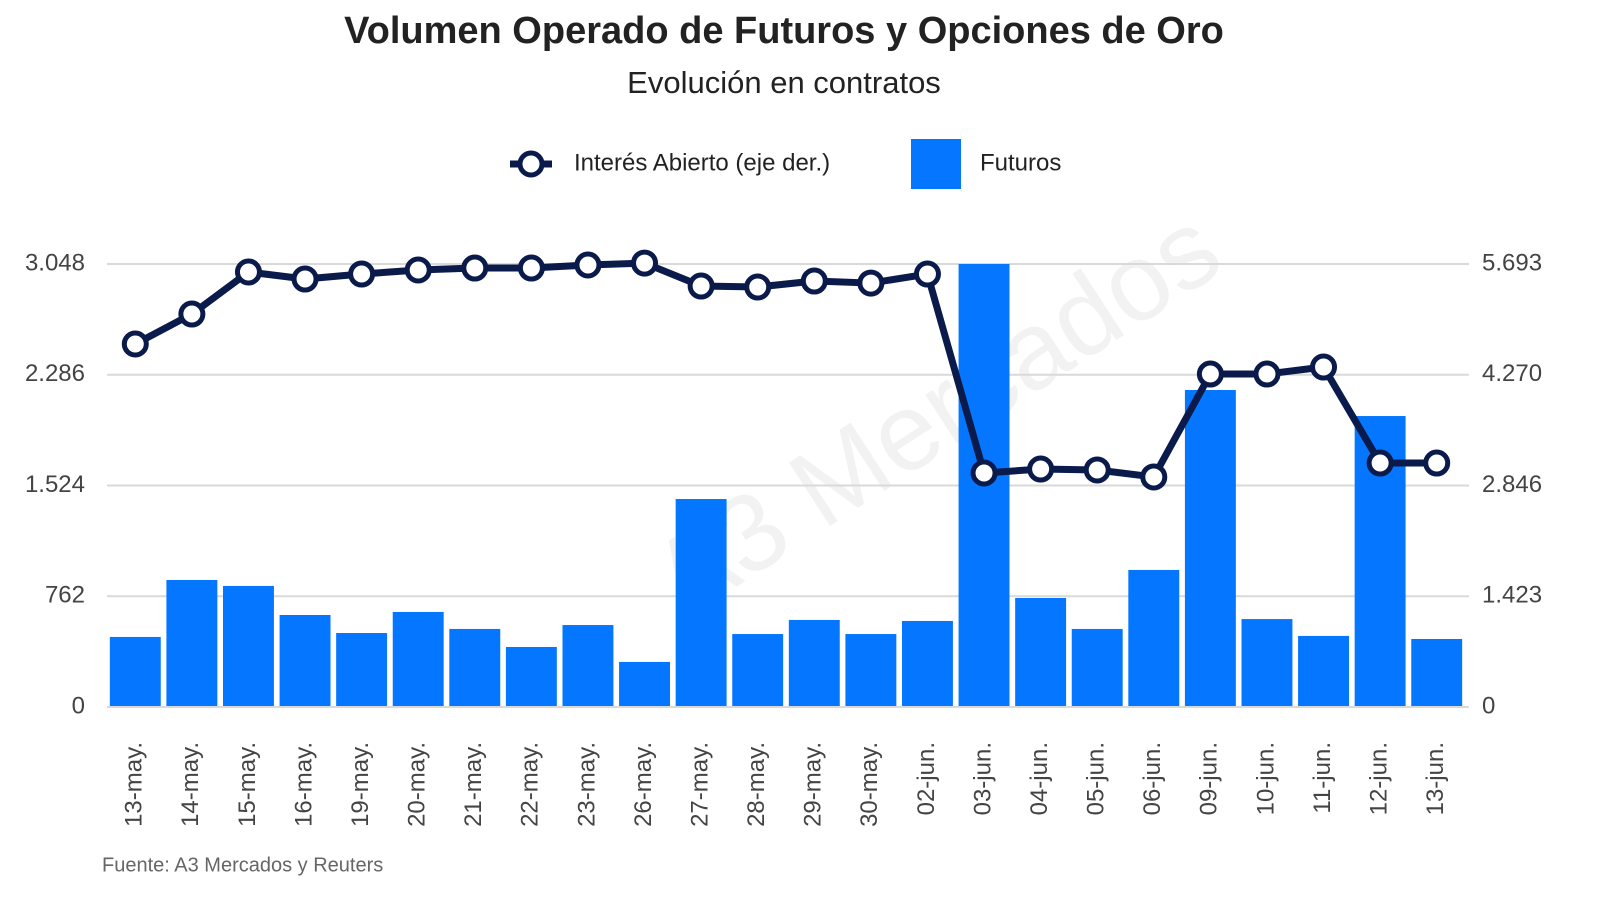 This screenshot has width=1600, height=914. Describe the element at coordinates (586, 784) in the screenshot. I see `x-tick-label: 23-may.` at that location.